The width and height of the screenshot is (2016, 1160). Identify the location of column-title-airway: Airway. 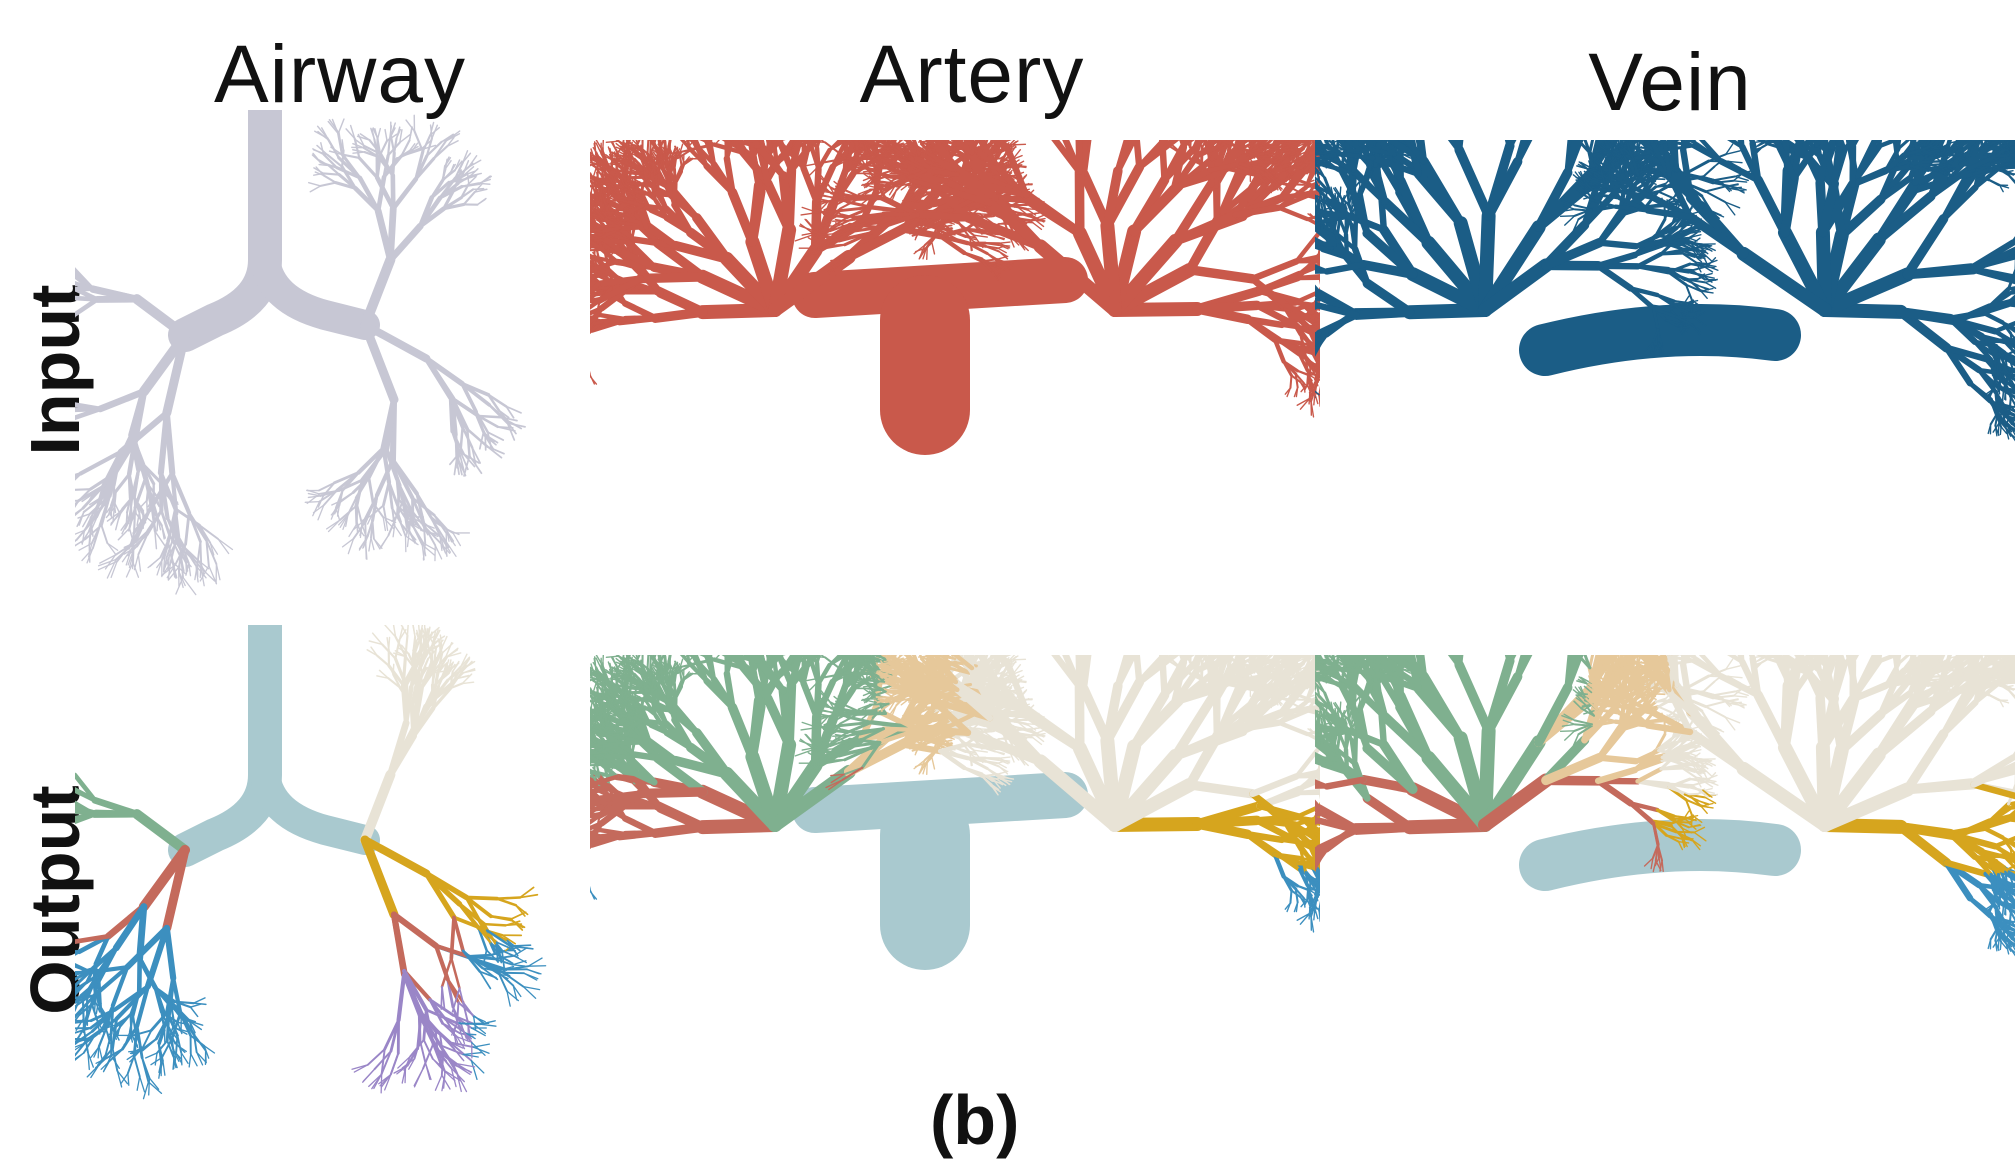
(340, 75).